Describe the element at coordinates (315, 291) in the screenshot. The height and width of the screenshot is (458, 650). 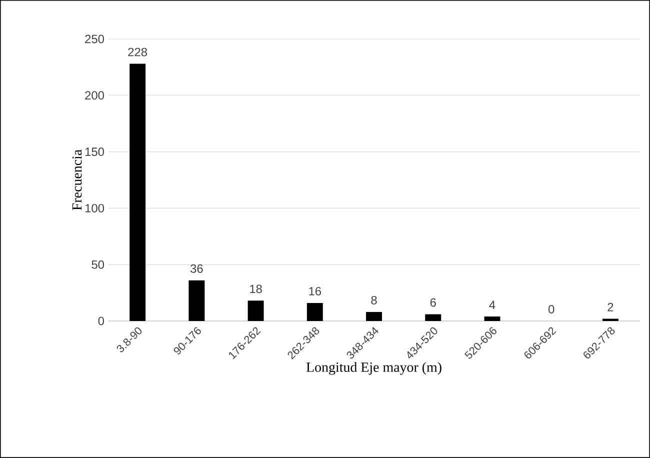
I see `data-label: 16` at that location.